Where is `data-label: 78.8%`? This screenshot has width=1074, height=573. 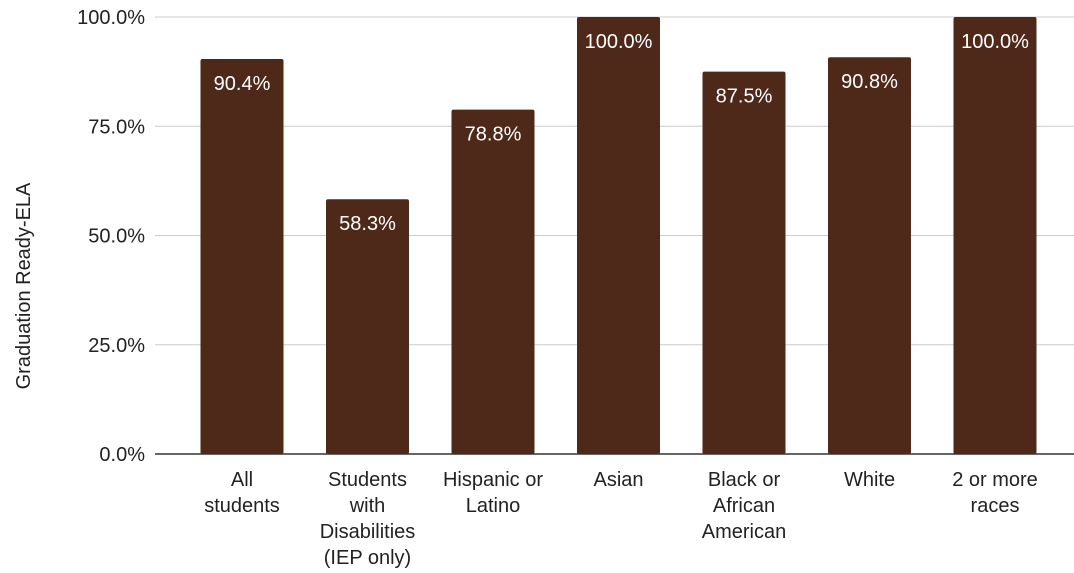 data-label: 78.8% is located at coordinates (493, 135).